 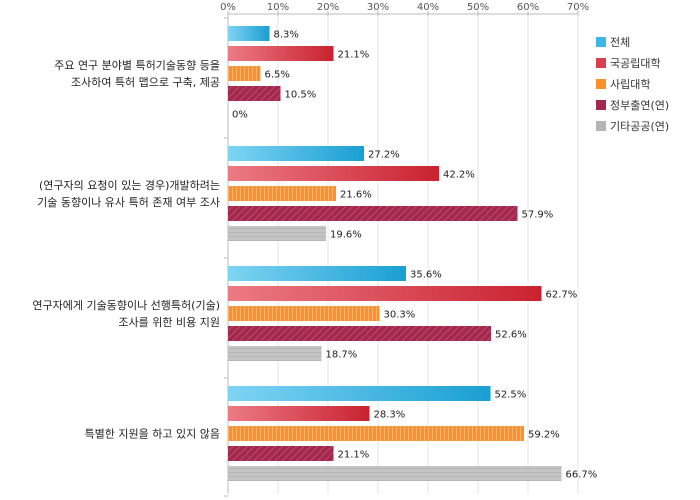 I want to click on data-label: 6.5%, so click(x=277, y=75).